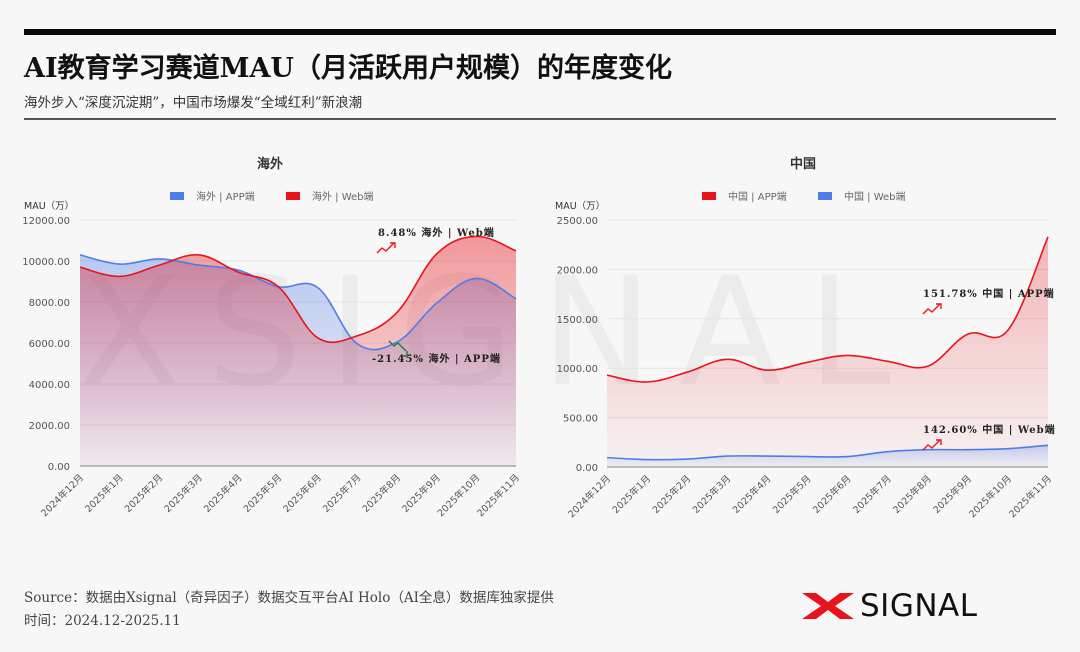  Describe the element at coordinates (270, 164) in the screenshot. I see `chart-title: 海外` at that location.